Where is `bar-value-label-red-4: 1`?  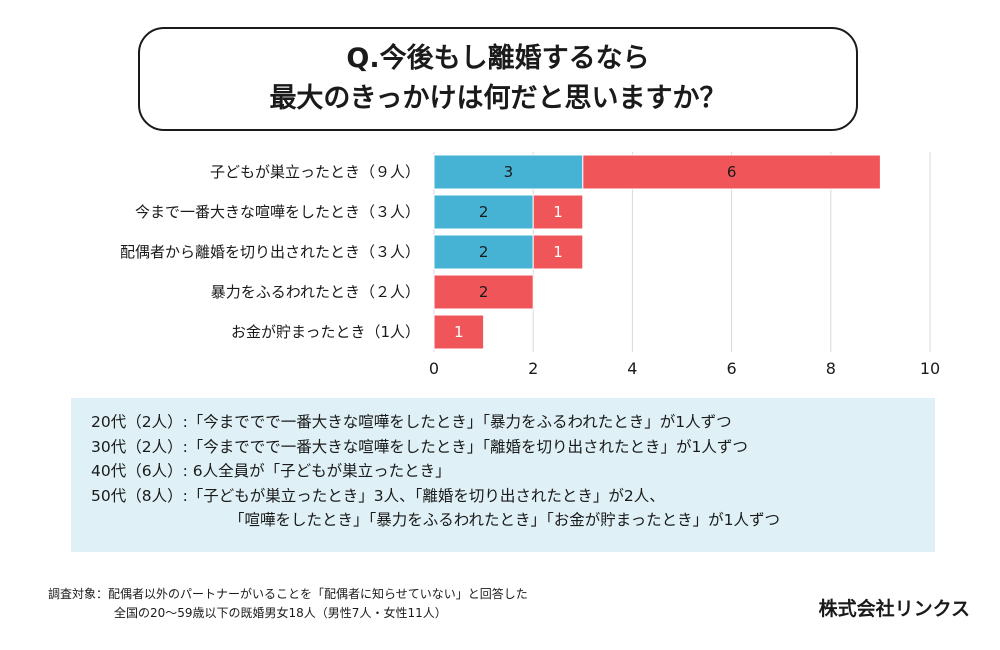 bar-value-label-red-4: 1 is located at coordinates (459, 332).